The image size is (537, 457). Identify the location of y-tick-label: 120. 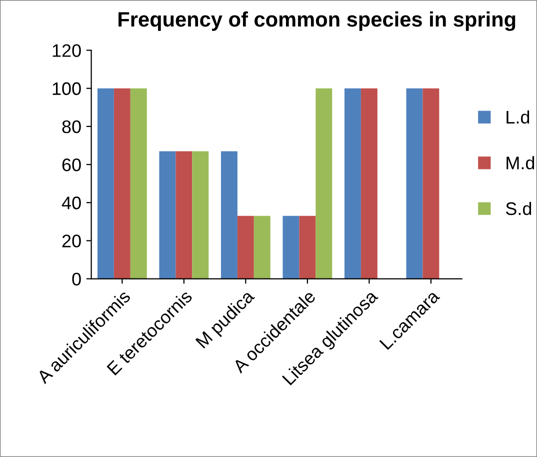
(66, 50).